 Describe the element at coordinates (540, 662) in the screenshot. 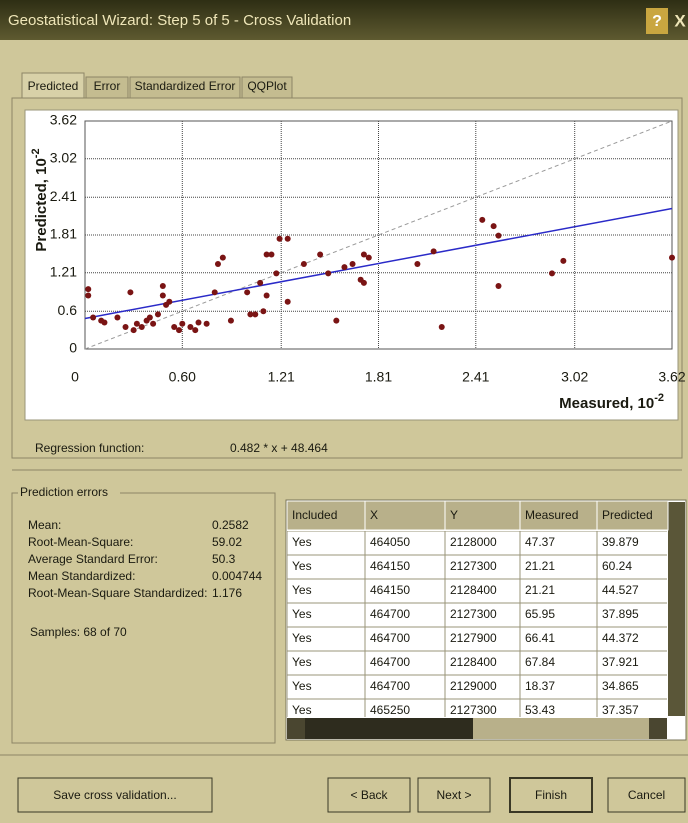

I see `cell-text: 67.84` at that location.